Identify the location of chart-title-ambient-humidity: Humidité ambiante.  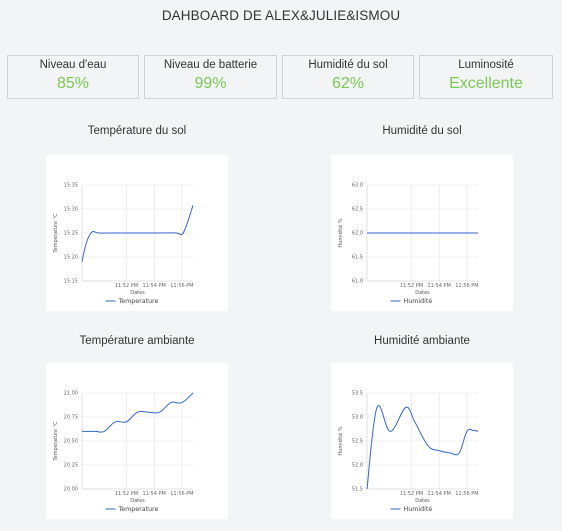
(422, 341).